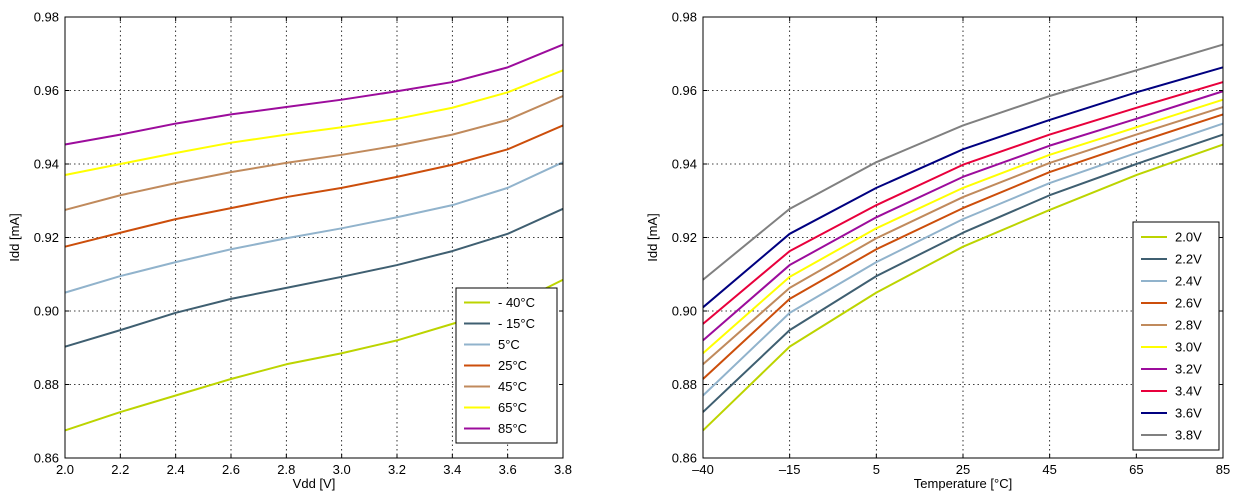 The height and width of the screenshot is (498, 1245). Describe the element at coordinates (1176, 336) in the screenshot. I see `legend: 2.0V 2.2V 2.4V 2.6V 2.8V 3.0V 3.2V 3.4V 3.6V 3.8V` at that location.